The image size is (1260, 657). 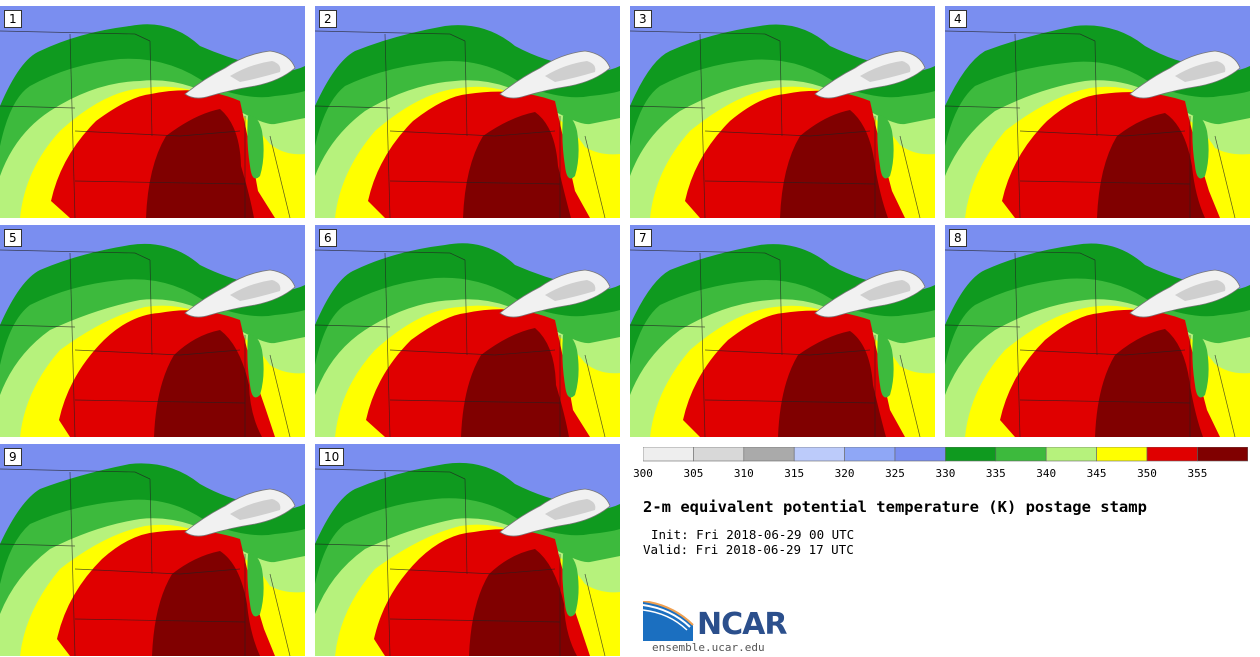 I want to click on member-number-label: 10, so click(x=332, y=457).